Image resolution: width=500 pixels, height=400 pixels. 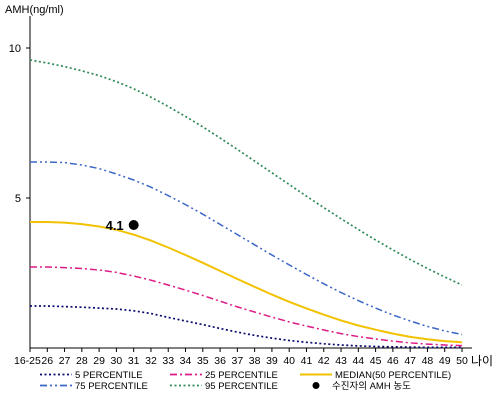 What do you see at coordinates (255, 361) in the screenshot?
I see `x-tick-label: 38` at bounding box center [255, 361].